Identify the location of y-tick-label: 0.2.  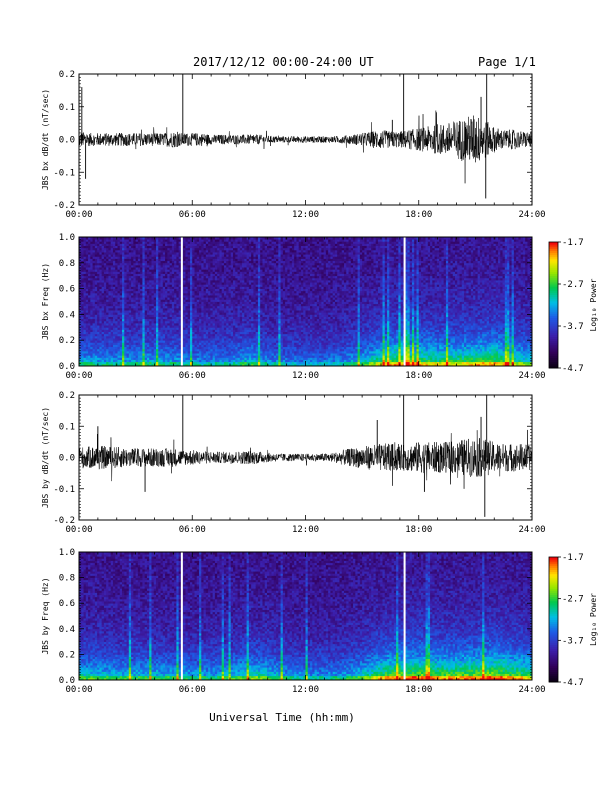
(67, 75).